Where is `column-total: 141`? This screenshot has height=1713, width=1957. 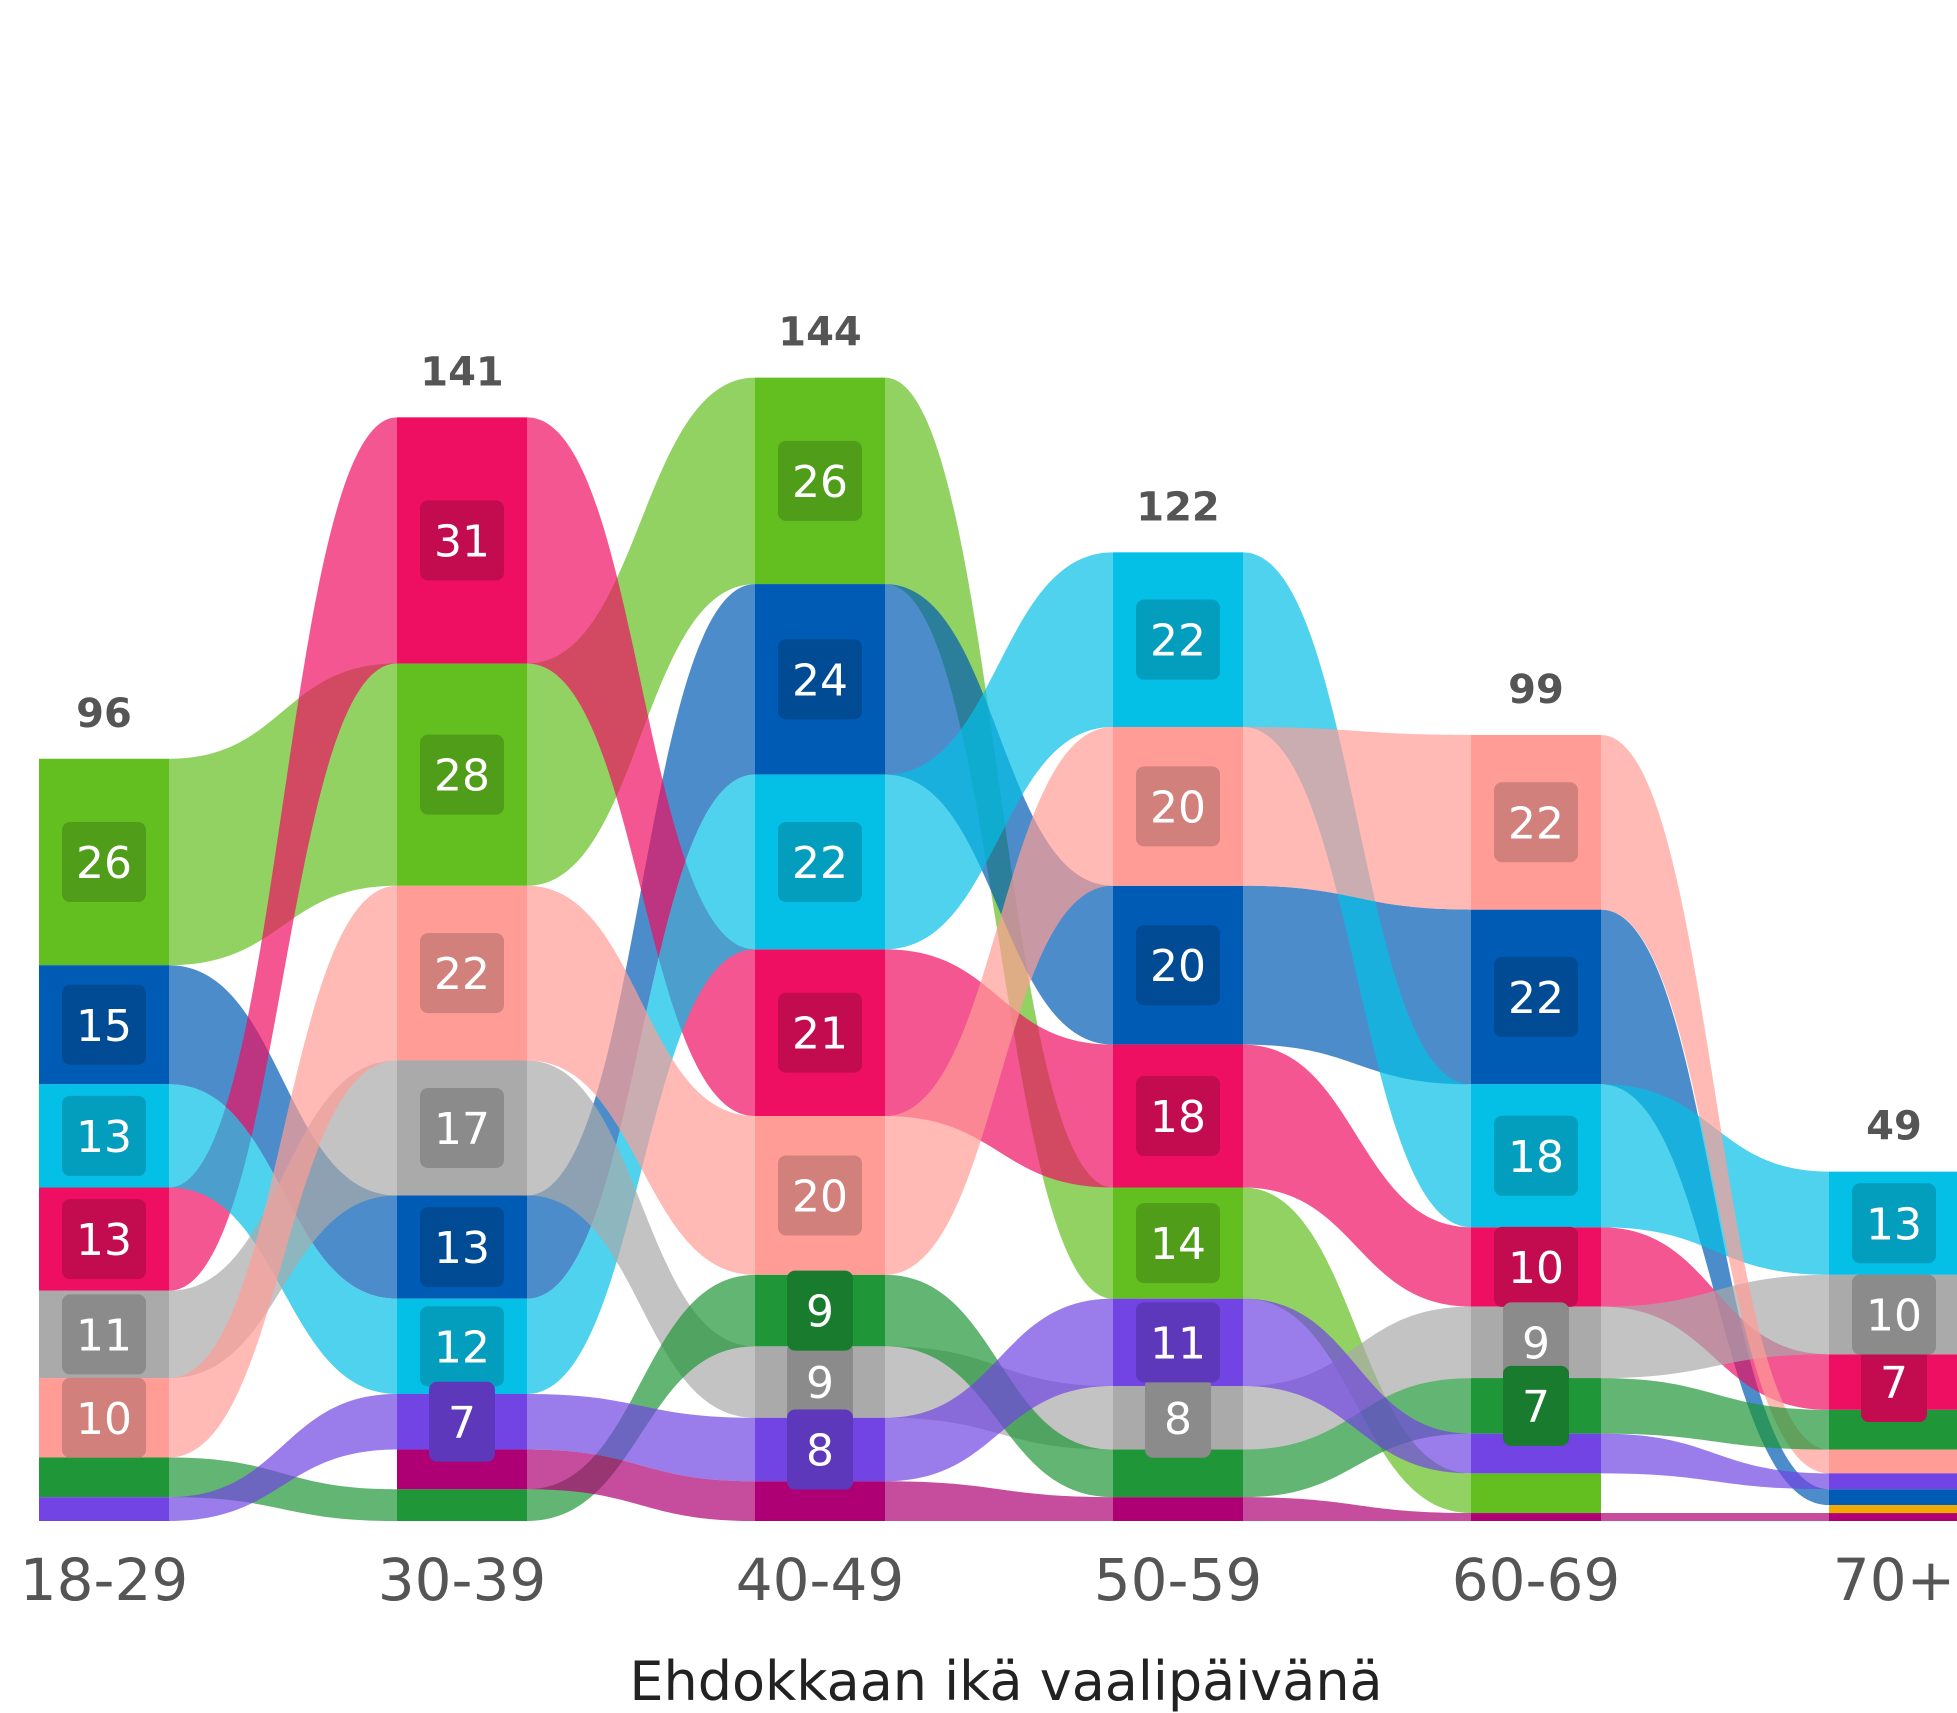 column-total: 141 is located at coordinates (462, 372).